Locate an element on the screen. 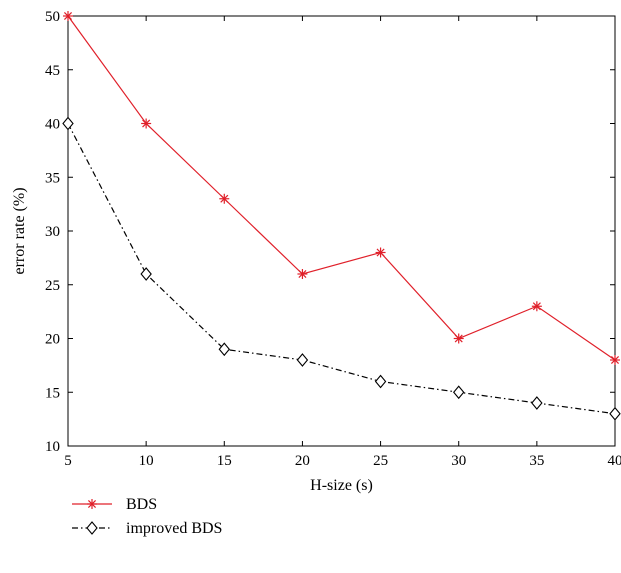  y-axis-label: error rate (%) is located at coordinates (19, 230).